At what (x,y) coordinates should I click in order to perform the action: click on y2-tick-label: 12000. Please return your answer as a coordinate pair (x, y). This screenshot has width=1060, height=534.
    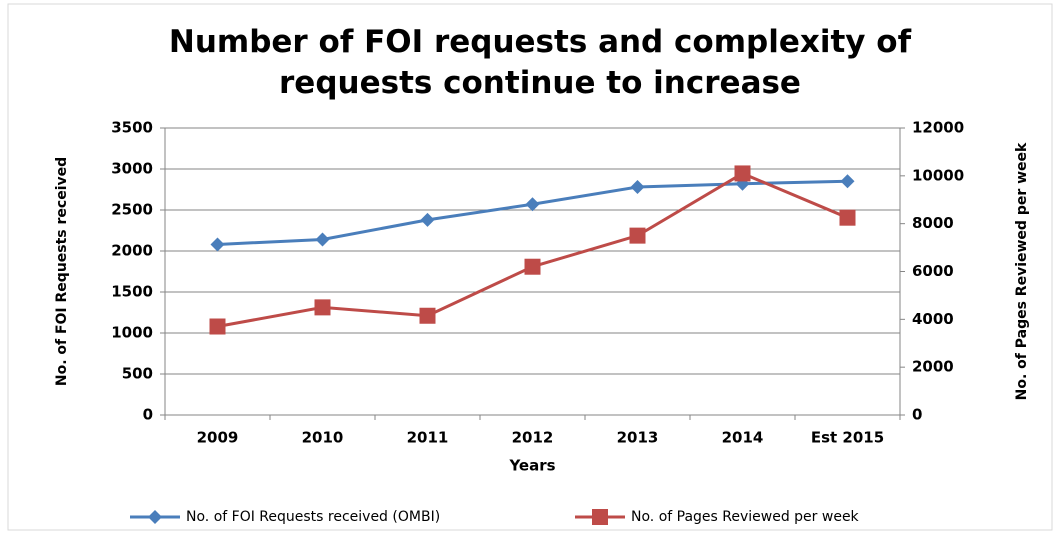
    Looking at the image, I should click on (938, 128).